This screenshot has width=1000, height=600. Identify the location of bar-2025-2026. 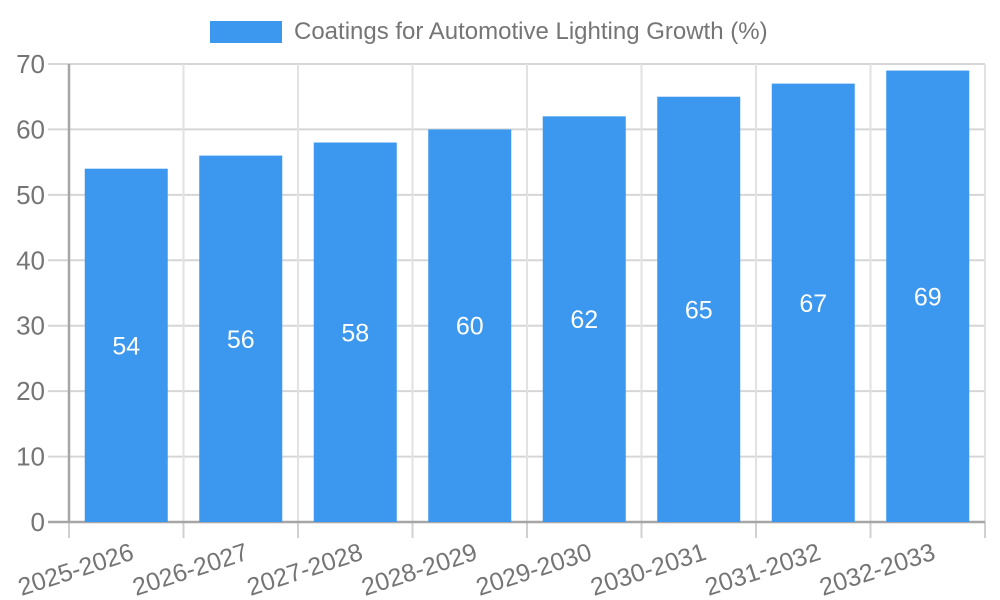
(126, 345).